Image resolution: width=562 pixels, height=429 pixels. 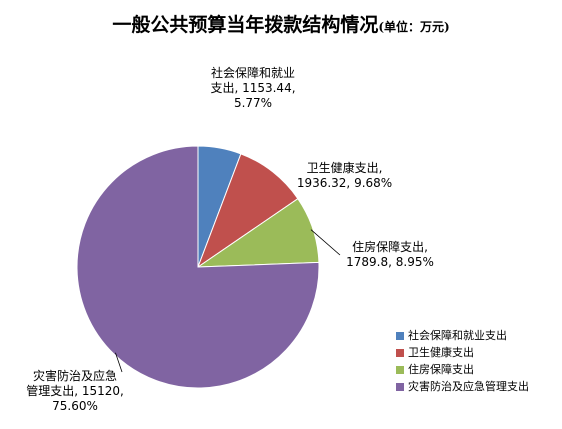 I want to click on slice-label-line: 支出, 1153.44,, so click(x=253, y=88).